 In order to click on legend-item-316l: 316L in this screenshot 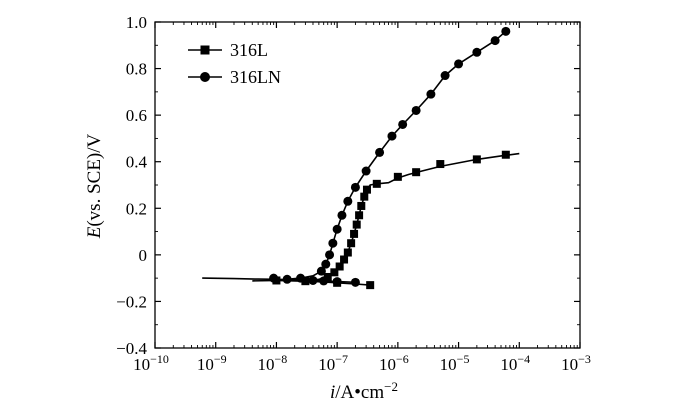, I will do `click(228, 50)`.